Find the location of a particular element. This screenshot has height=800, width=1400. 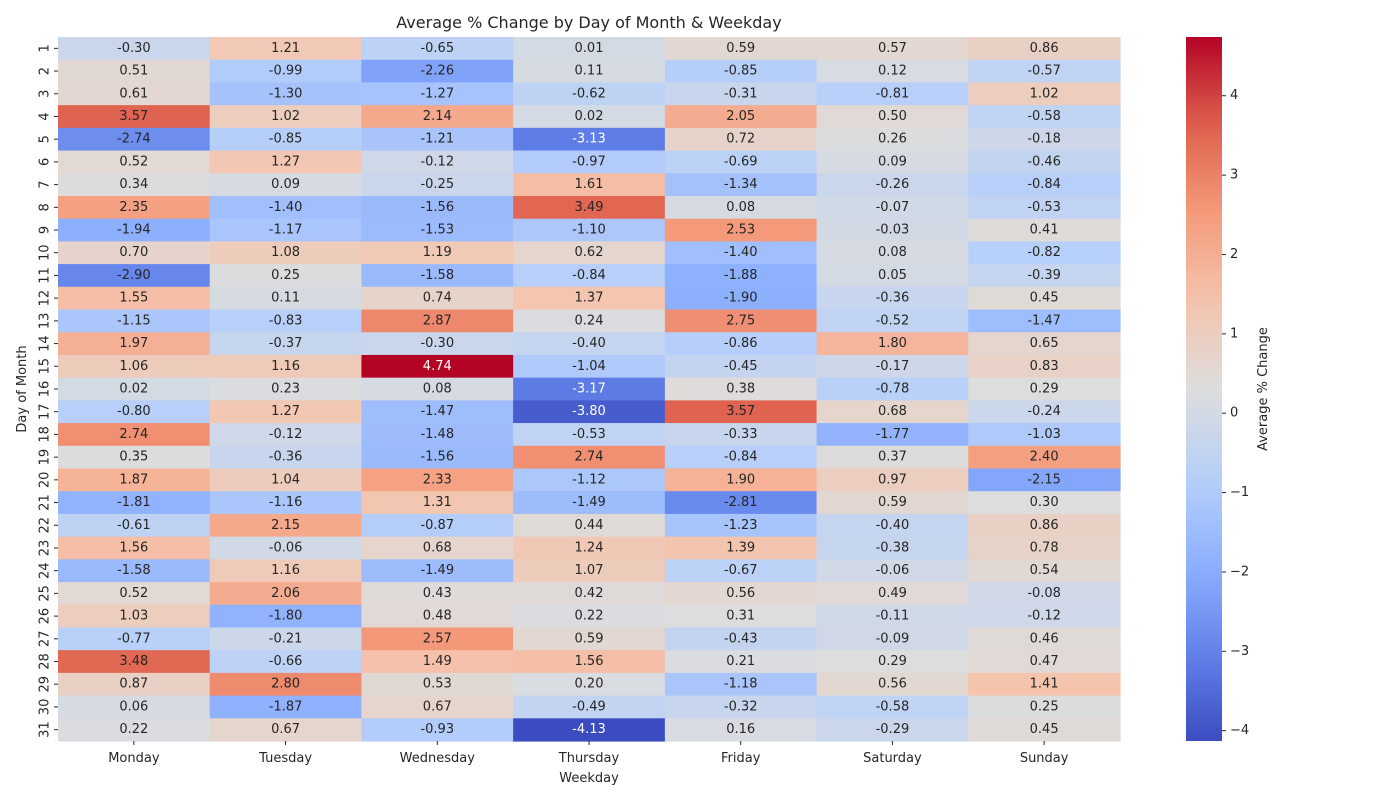

cell-value-label: 2.06 is located at coordinates (285, 593).